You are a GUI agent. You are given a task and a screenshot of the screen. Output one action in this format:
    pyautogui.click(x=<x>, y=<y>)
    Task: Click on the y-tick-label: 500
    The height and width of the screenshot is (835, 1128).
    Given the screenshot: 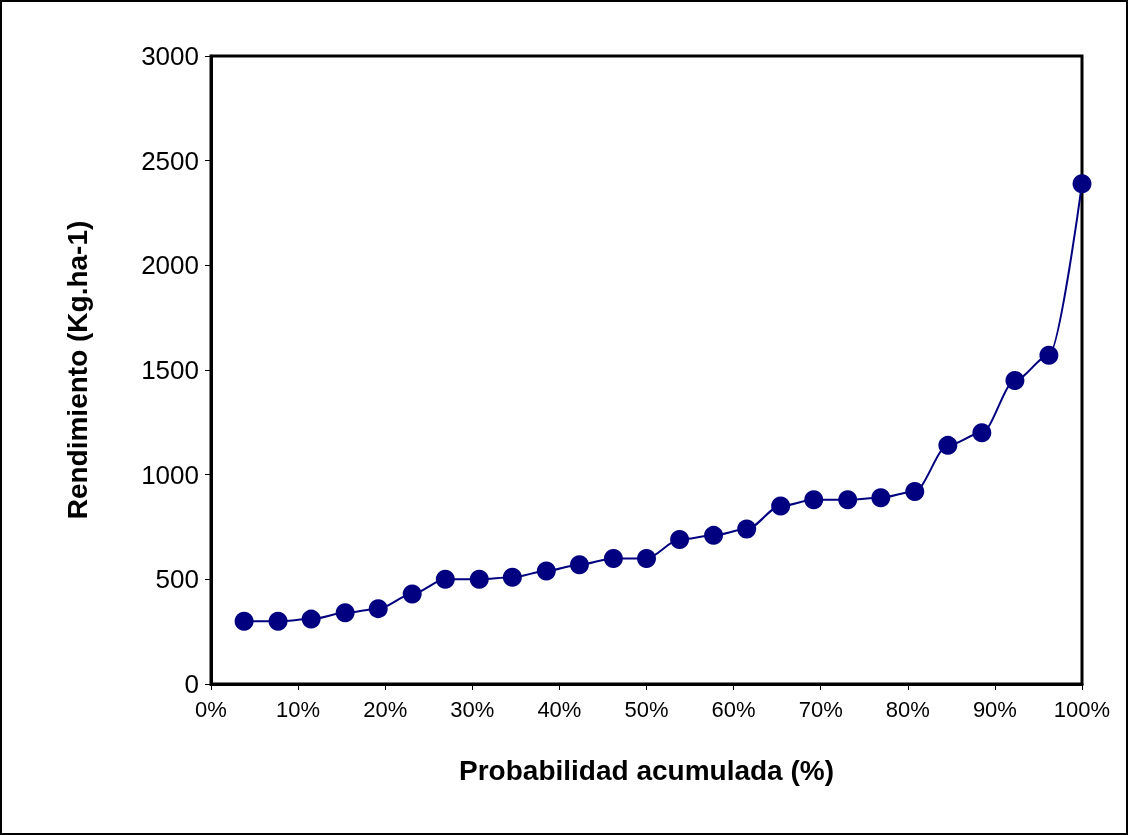 What is the action you would take?
    pyautogui.click(x=177, y=579)
    